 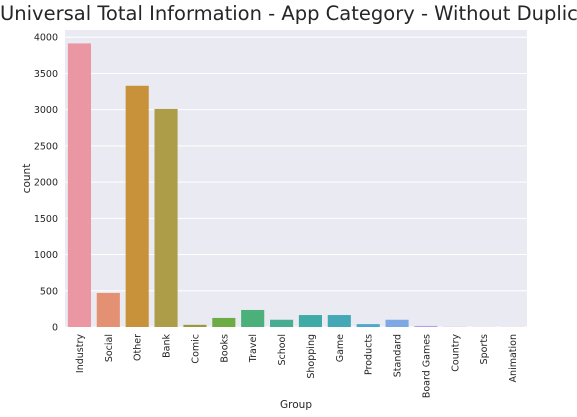 What do you see at coordinates (46, 219) in the screenshot?
I see `y-tick-label: 1500` at bounding box center [46, 219].